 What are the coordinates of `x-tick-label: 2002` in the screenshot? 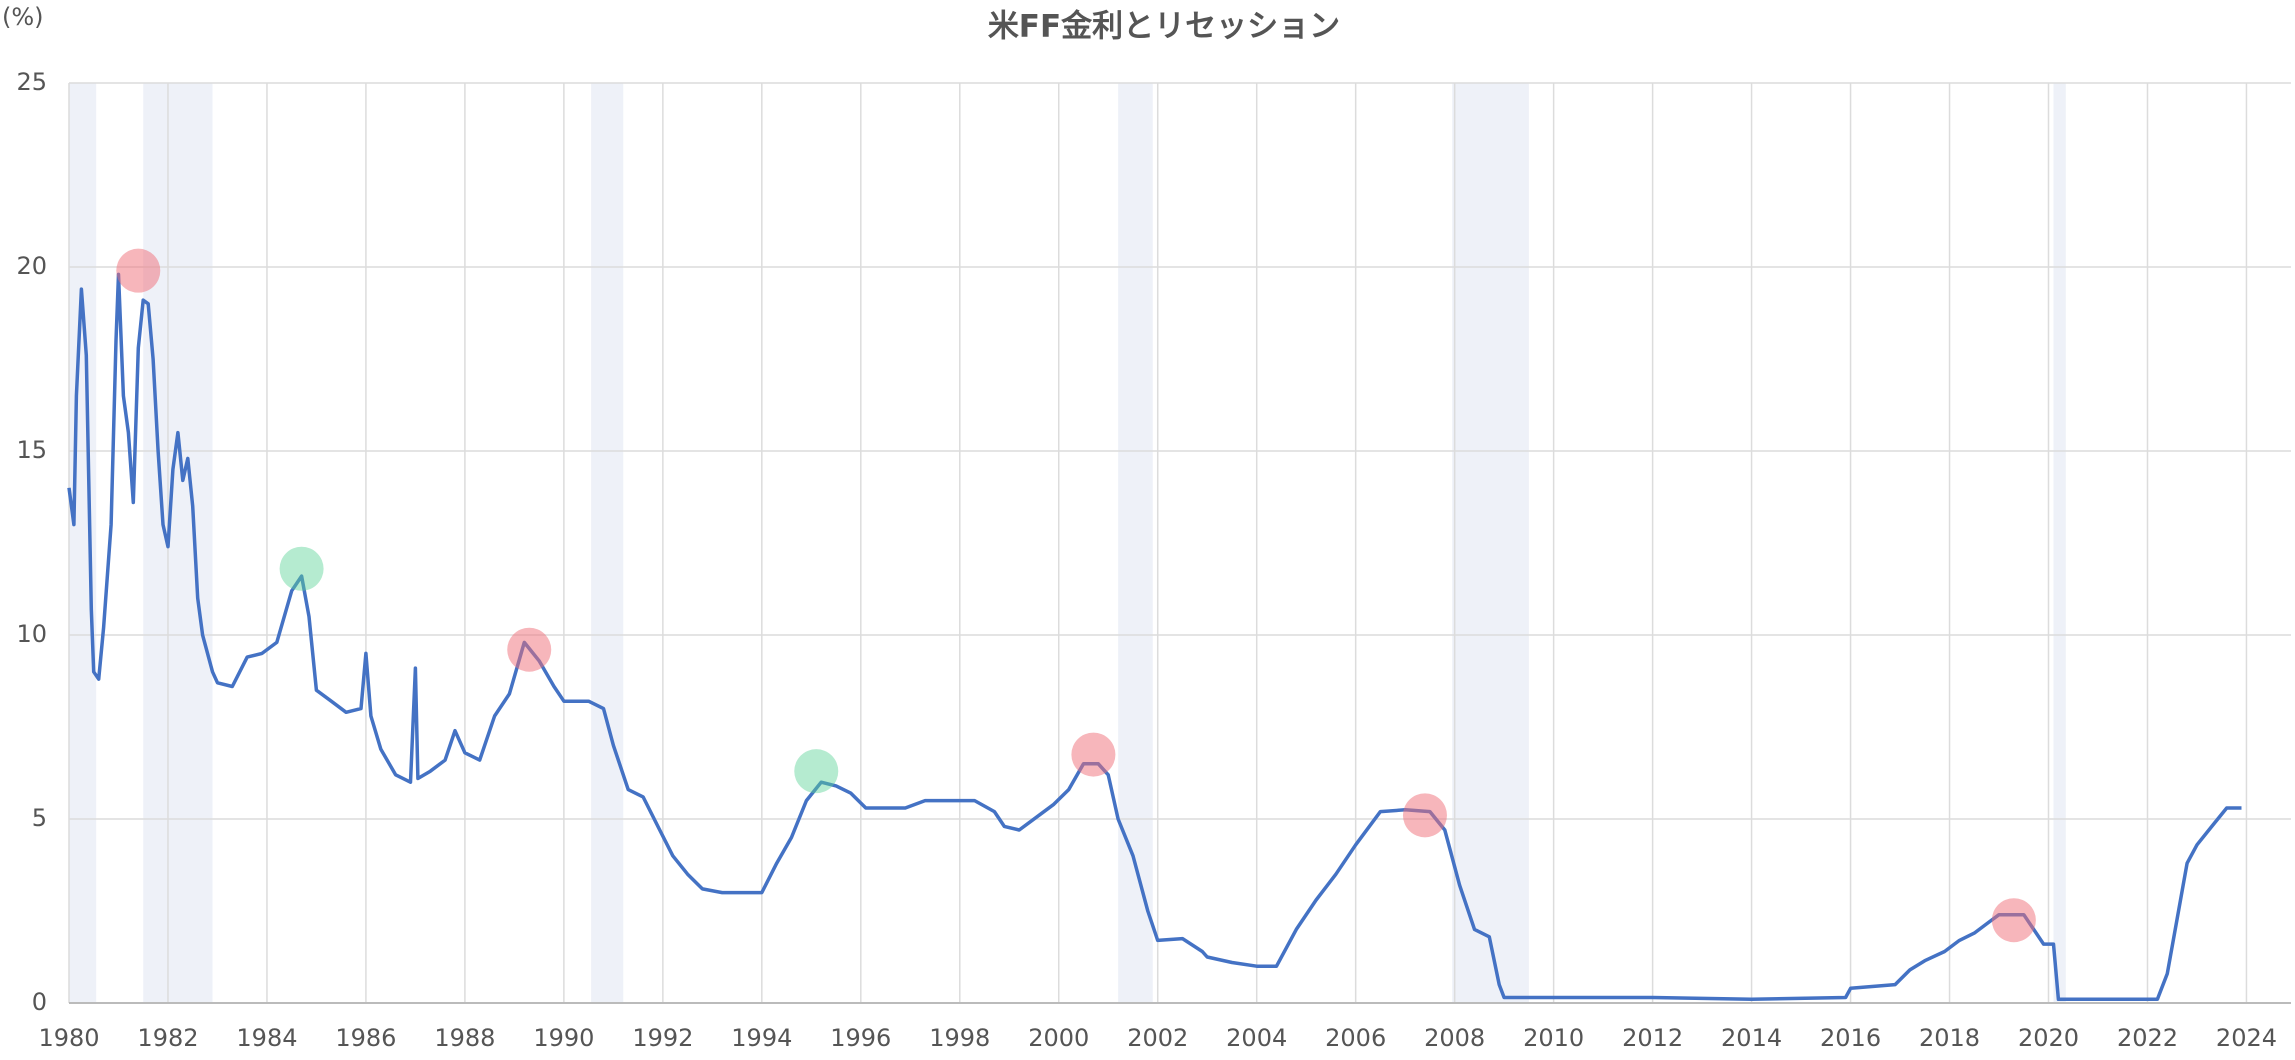 It's located at (1157, 1038).